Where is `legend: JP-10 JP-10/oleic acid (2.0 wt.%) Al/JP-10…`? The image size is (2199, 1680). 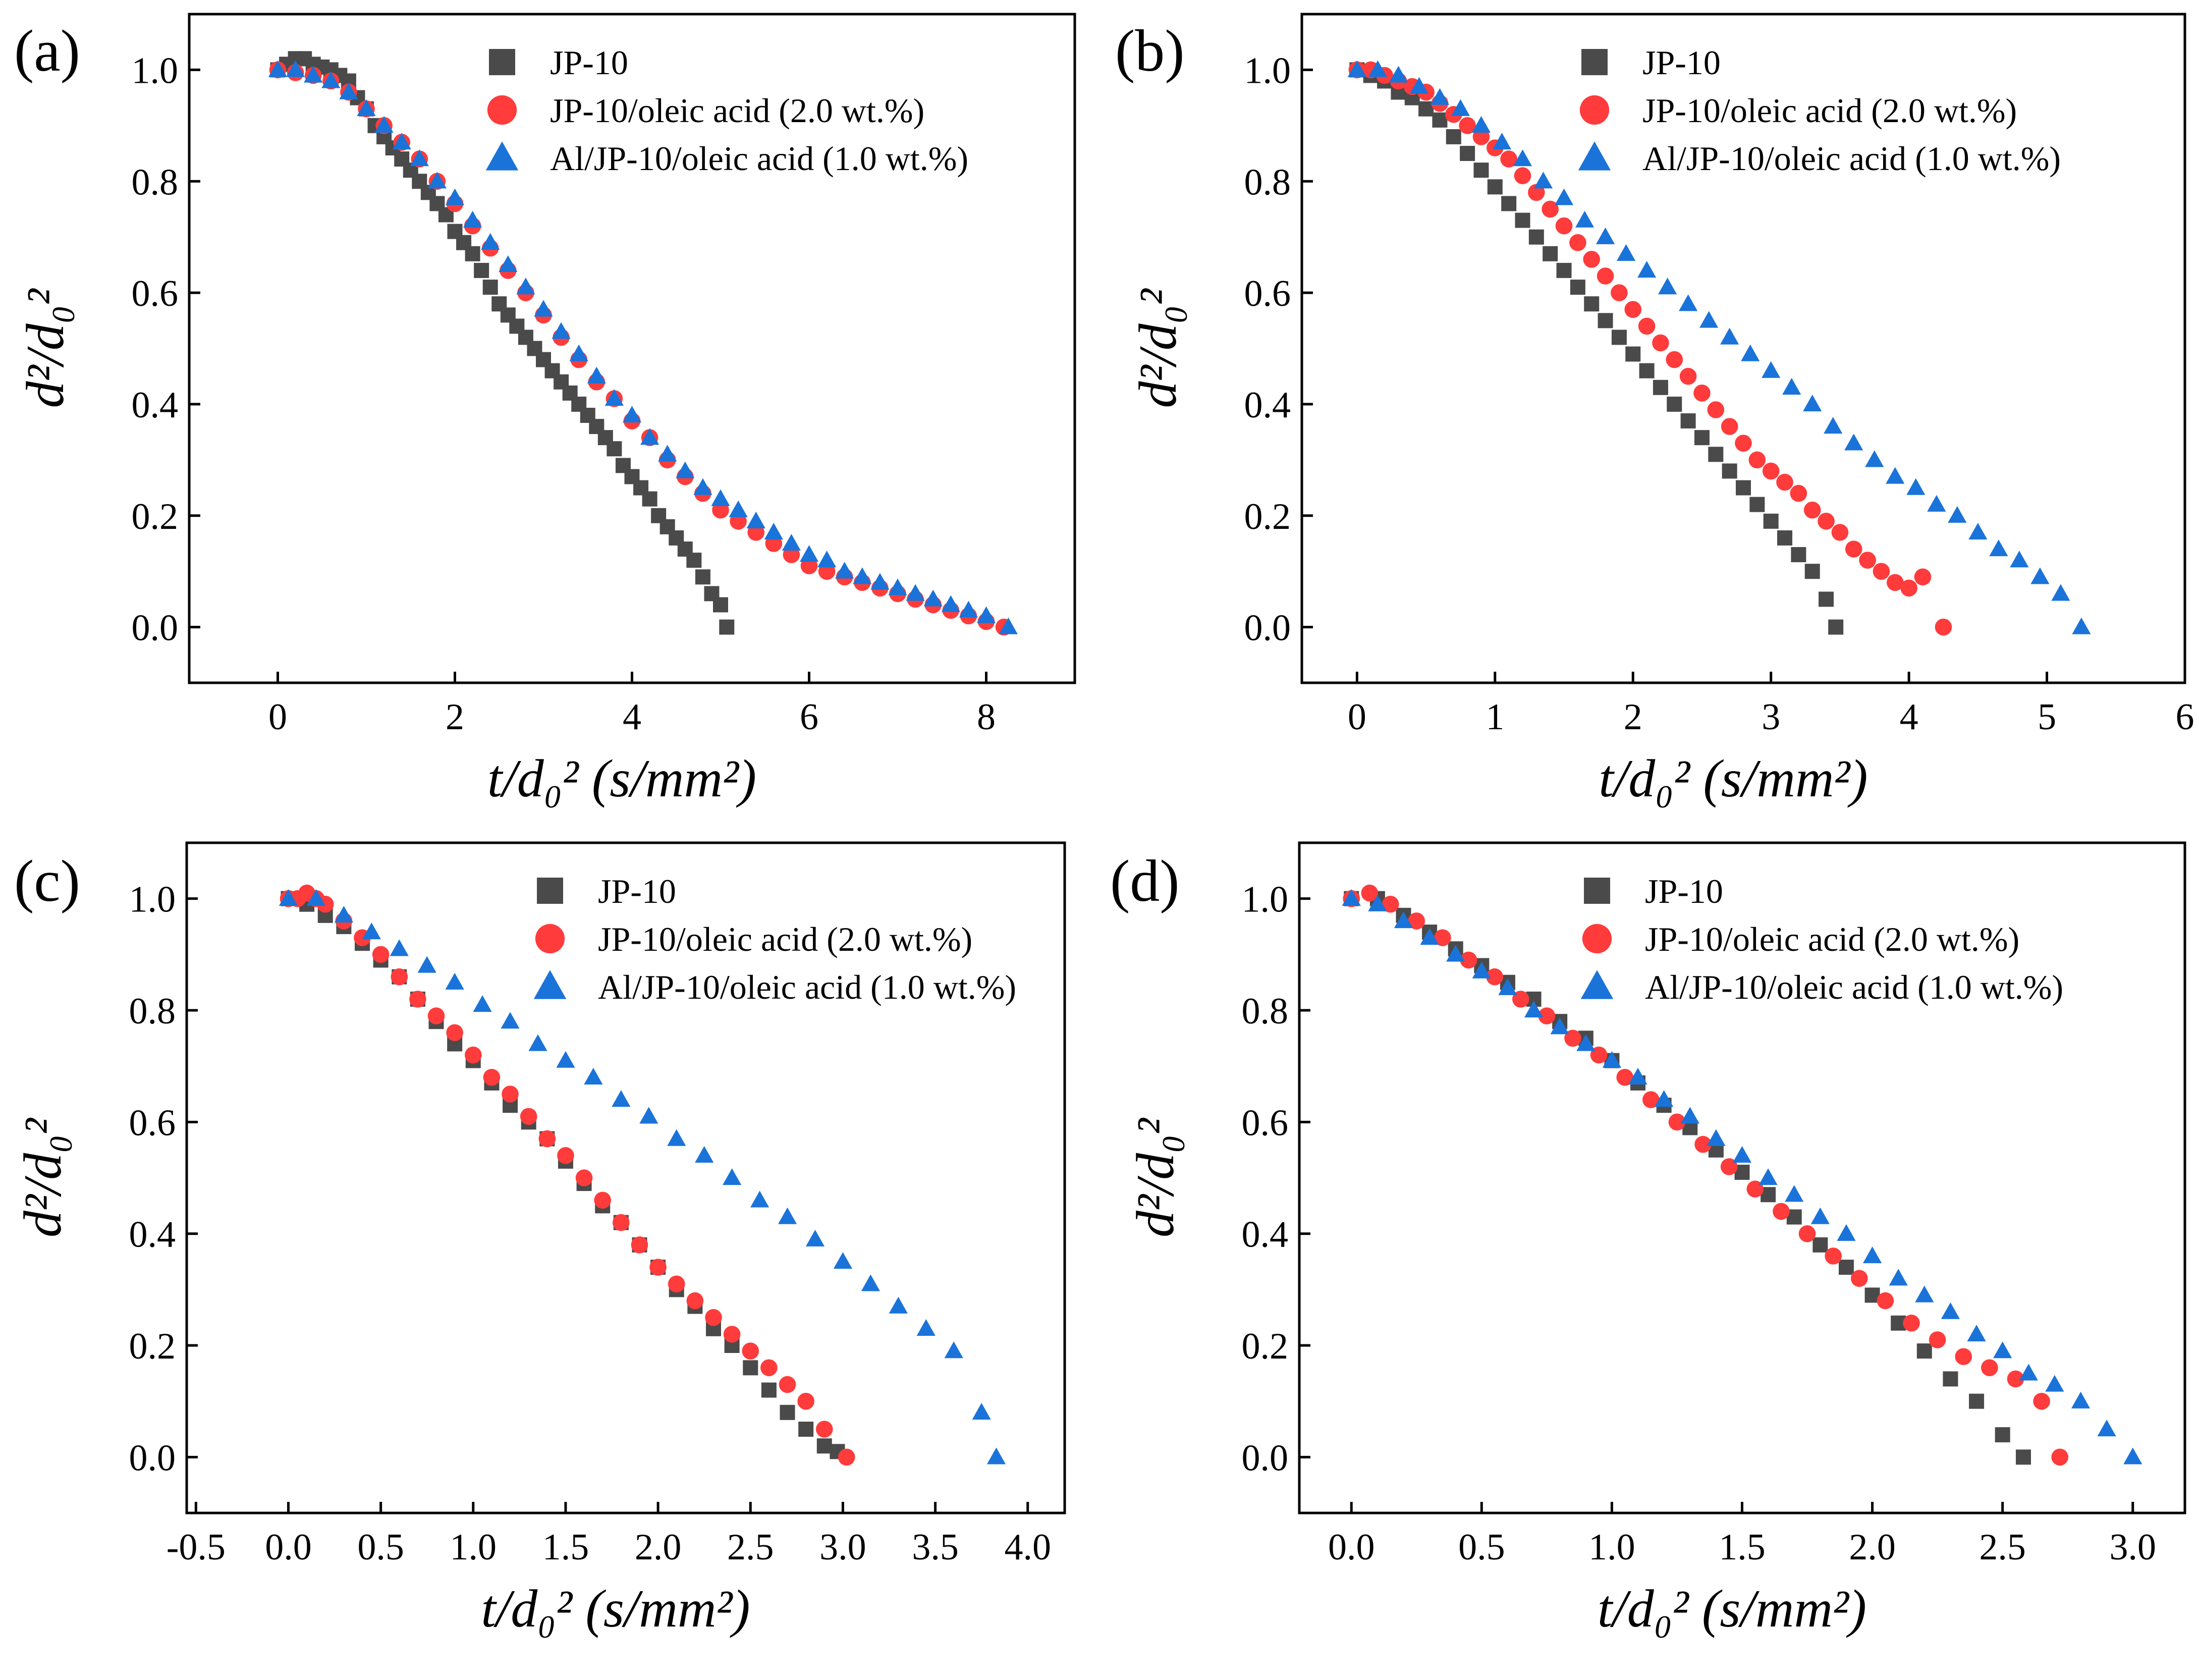 legend: JP-10 JP-10/oleic acid (2.0 wt.%) Al/JP-10… is located at coordinates (1821, 939).